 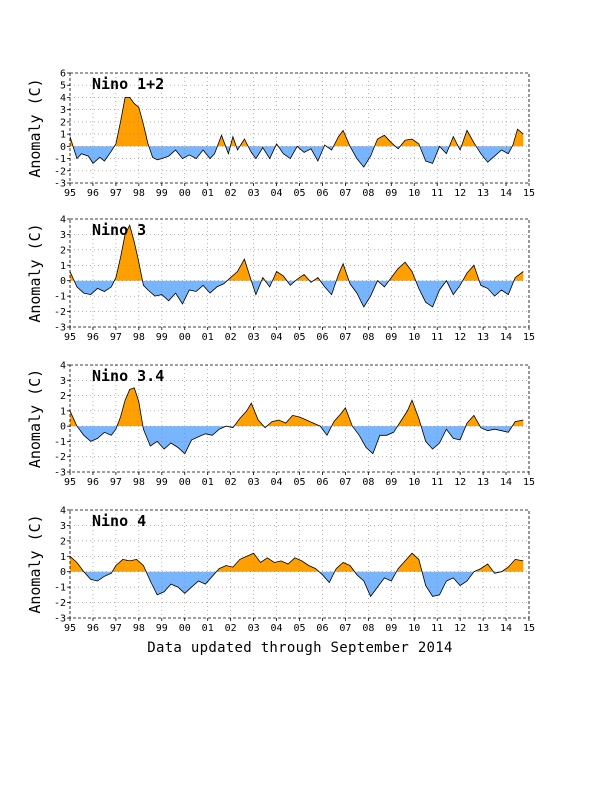 I want to click on panel-frame, so click(x=299, y=128).